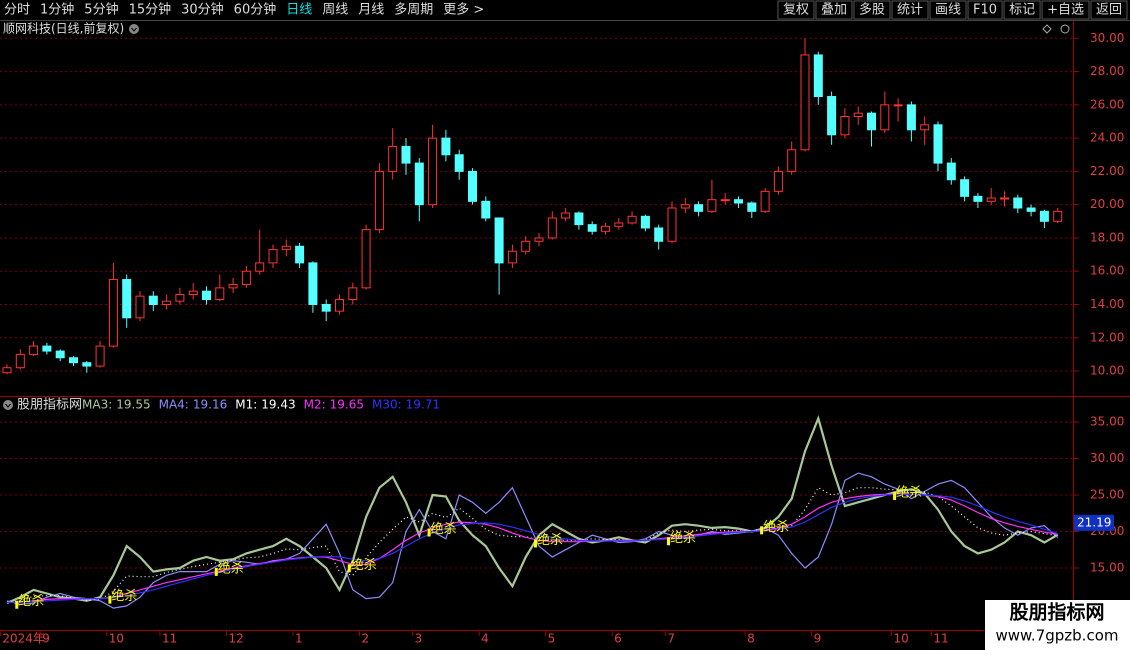 This screenshot has width=1130, height=650. I want to click on toolbar-button: F10, so click(985, 10).